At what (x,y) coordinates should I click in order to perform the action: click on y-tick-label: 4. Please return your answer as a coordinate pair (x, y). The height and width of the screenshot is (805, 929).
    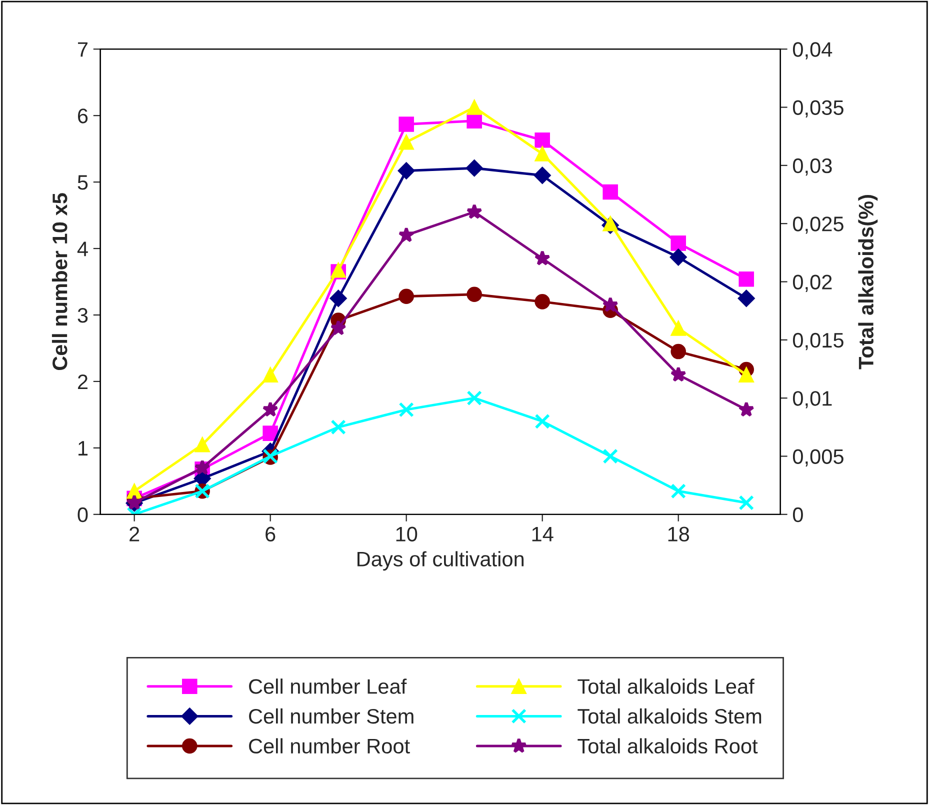
    Looking at the image, I should click on (82, 249).